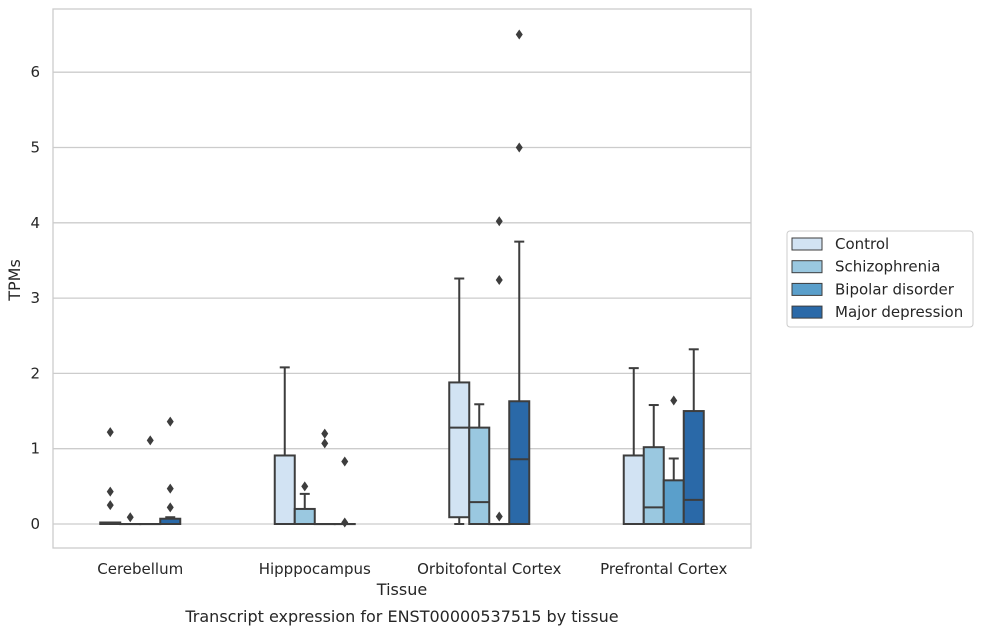 The width and height of the screenshot is (983, 634). What do you see at coordinates (35, 373) in the screenshot?
I see `y-tick-label: 2` at bounding box center [35, 373].